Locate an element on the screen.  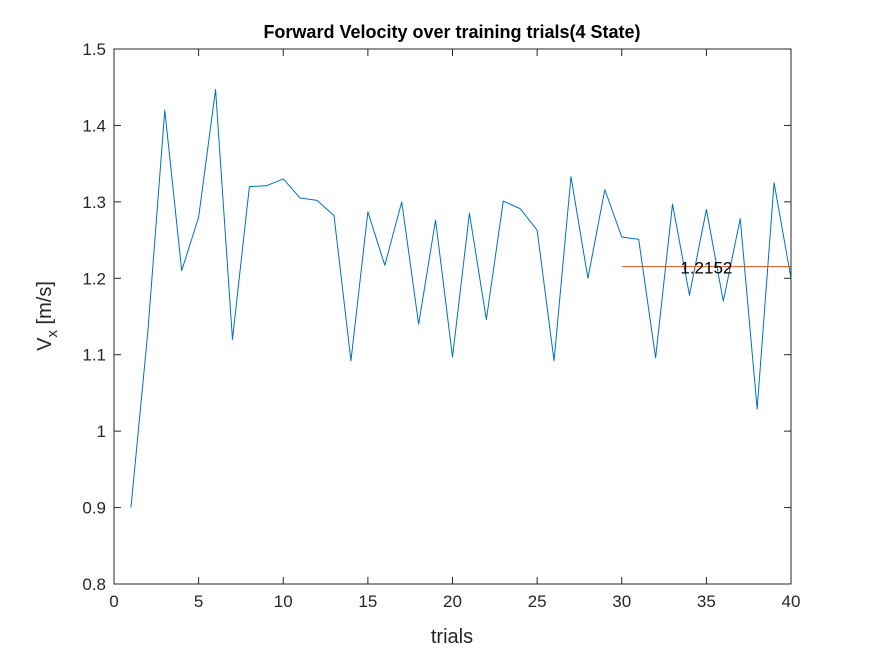
x-tick-label: 30 is located at coordinates (621, 601).